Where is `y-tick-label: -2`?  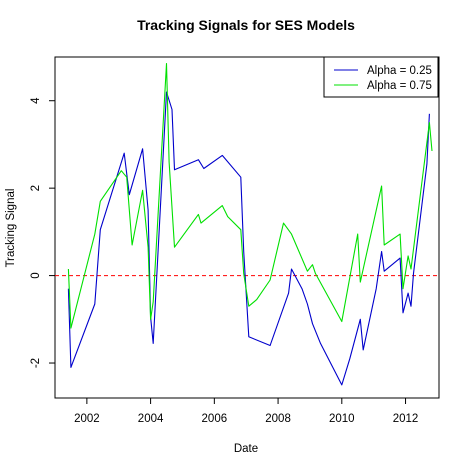
y-tick-label: -2 is located at coordinates (36, 363).